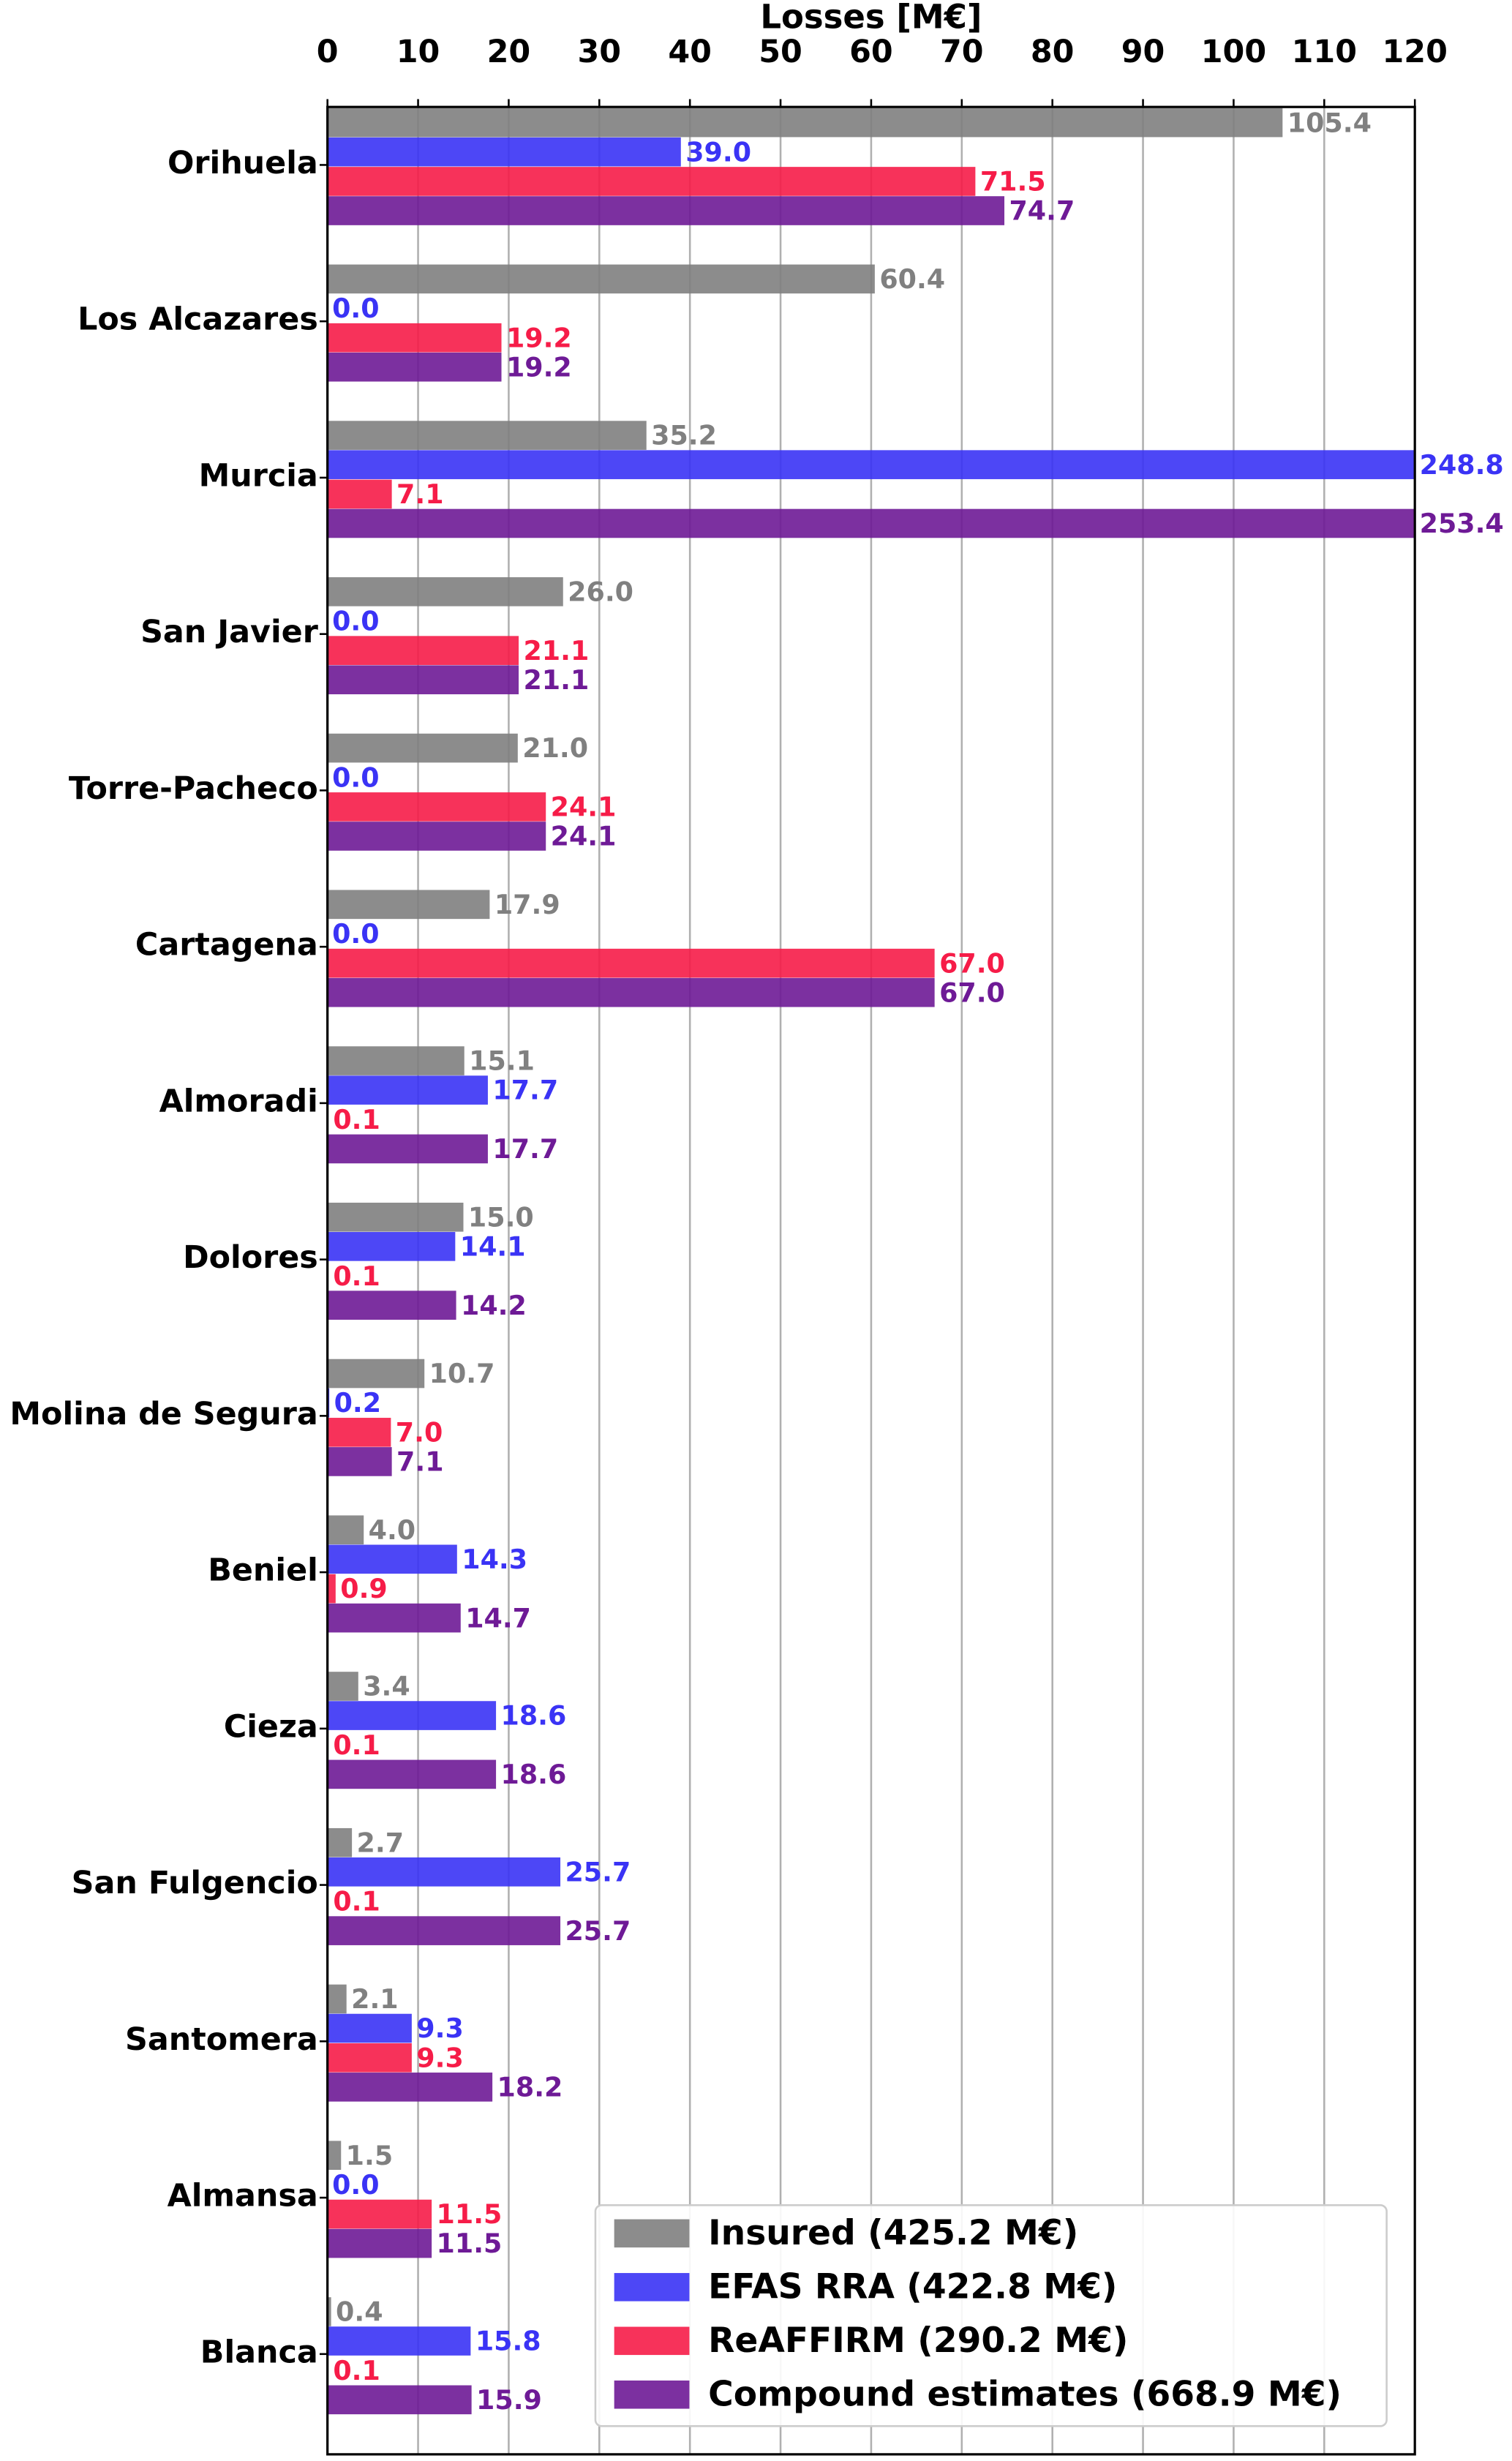 This screenshot has height=2461, width=1512. What do you see at coordinates (1013, 182) in the screenshot?
I see `value-label: 71.5` at bounding box center [1013, 182].